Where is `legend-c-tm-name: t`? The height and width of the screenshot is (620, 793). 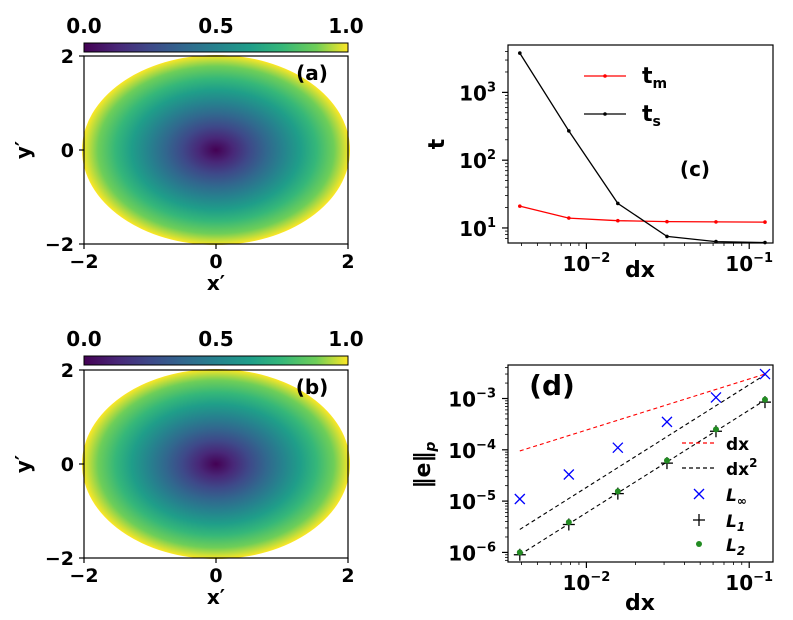
legend-c-tm-name: t is located at coordinates (647, 76).